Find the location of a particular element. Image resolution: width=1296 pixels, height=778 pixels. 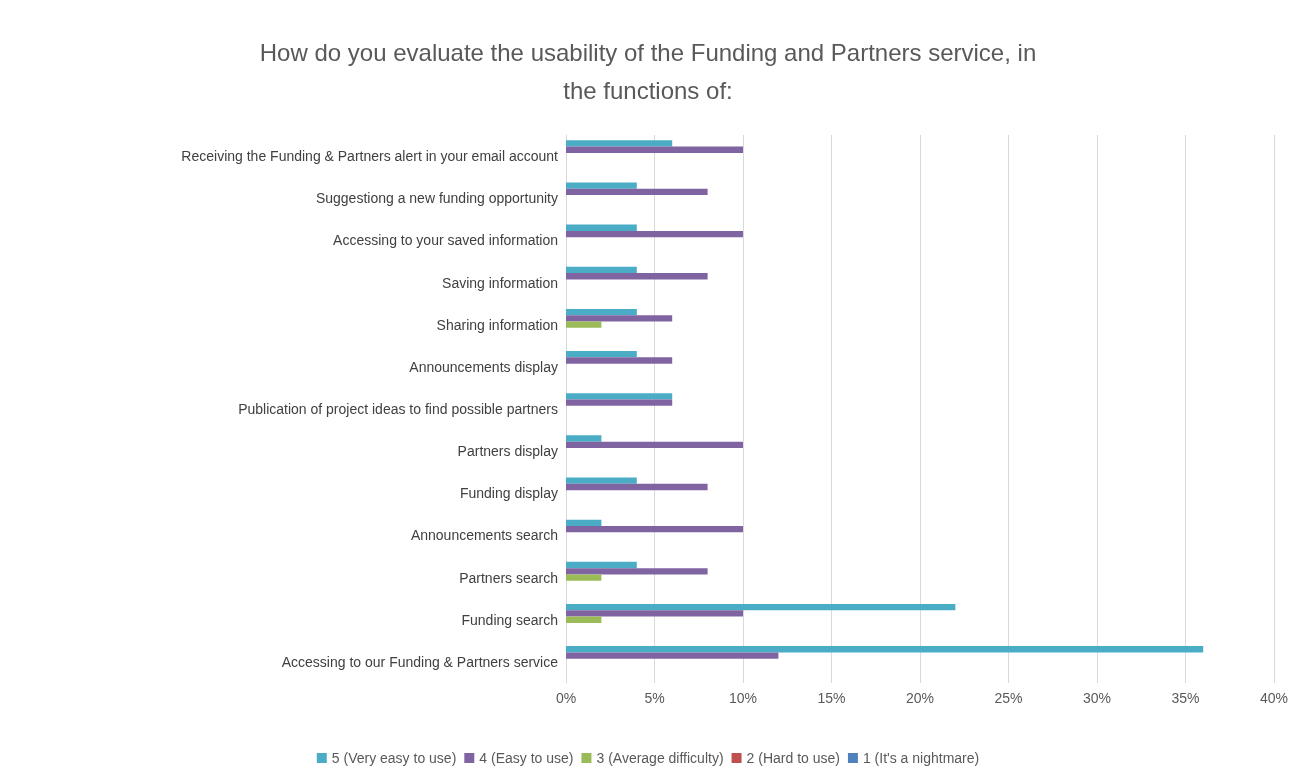

y-tick-label: Funding search is located at coordinates (509, 619).